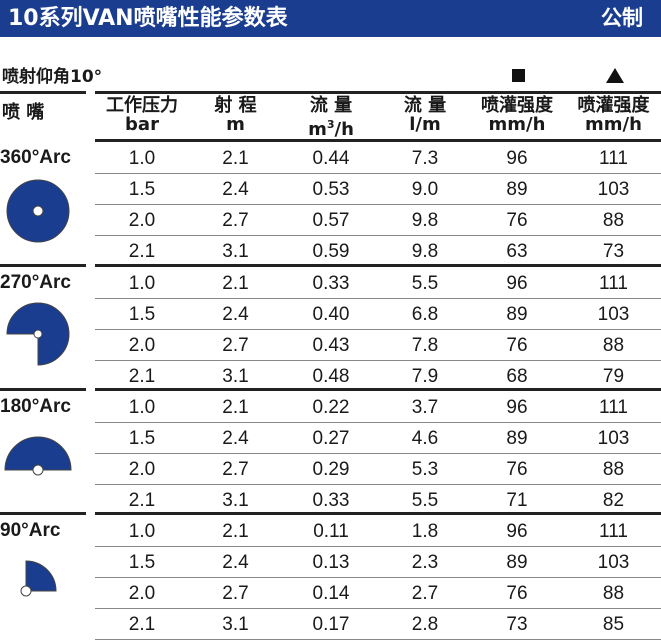 This screenshot has width=661, height=642. I want to click on triangle-spacing-icon, so click(615, 75).